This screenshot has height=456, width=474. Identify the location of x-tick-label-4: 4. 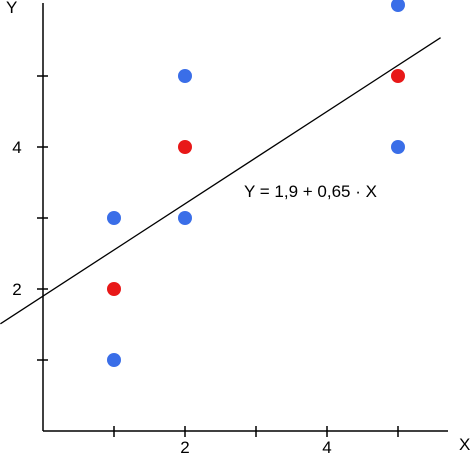
(326, 447).